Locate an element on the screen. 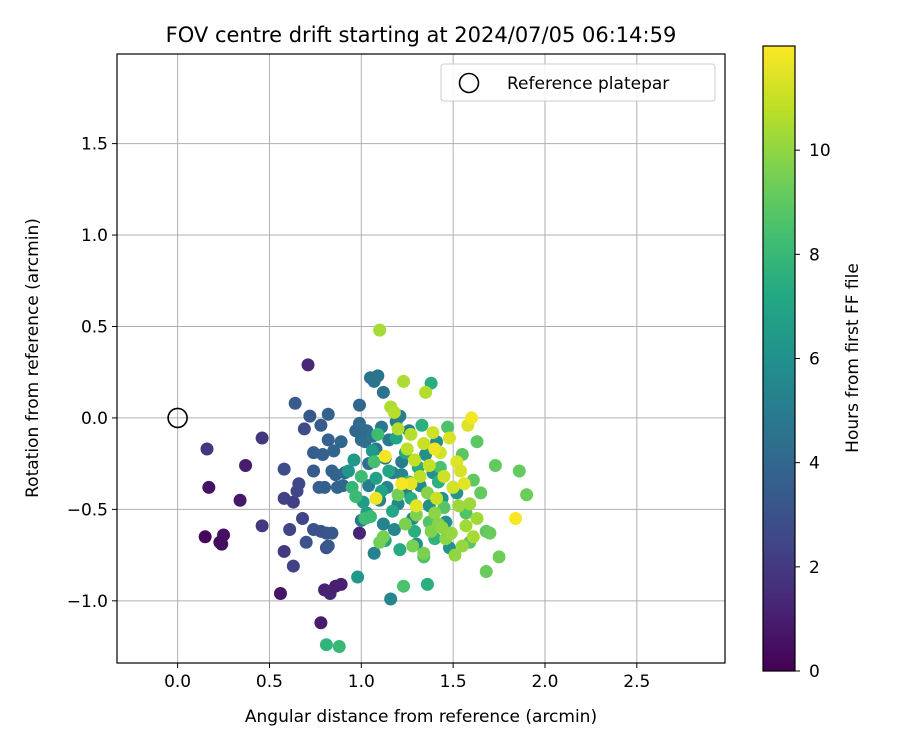 The width and height of the screenshot is (900, 750). y-tick-label: 0.0 is located at coordinates (94, 419).